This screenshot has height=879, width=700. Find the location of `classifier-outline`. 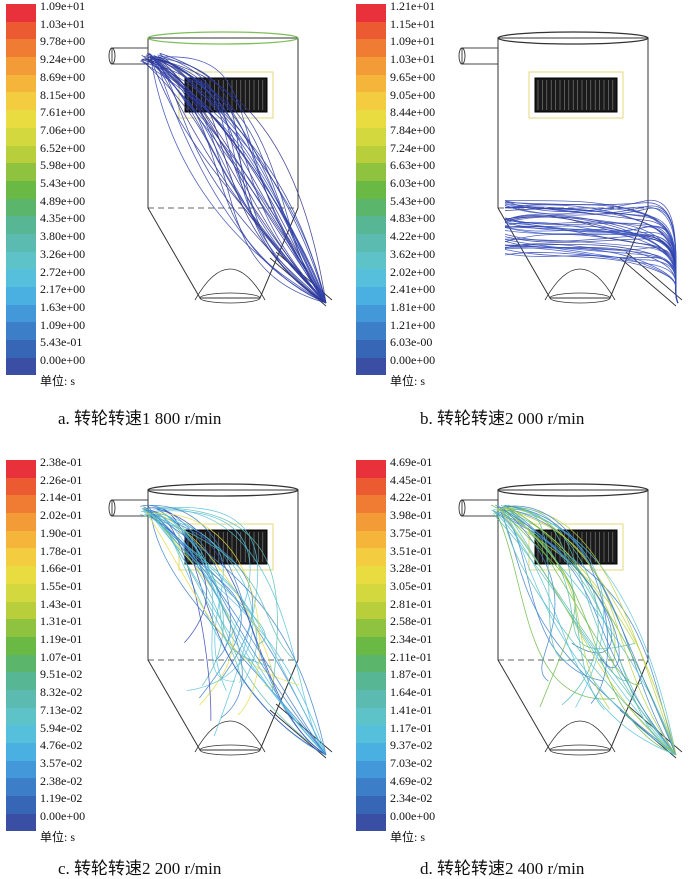

classifier-outline is located at coordinates (570, 621).